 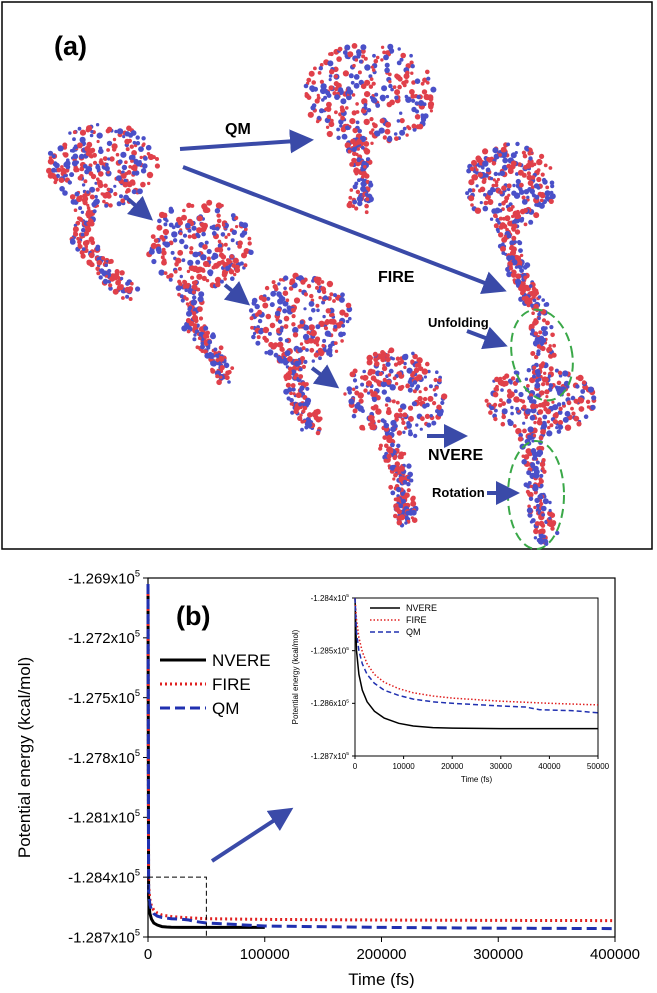 What do you see at coordinates (534, 496) in the screenshot?
I see `molecule-nvere-tail` at bounding box center [534, 496].